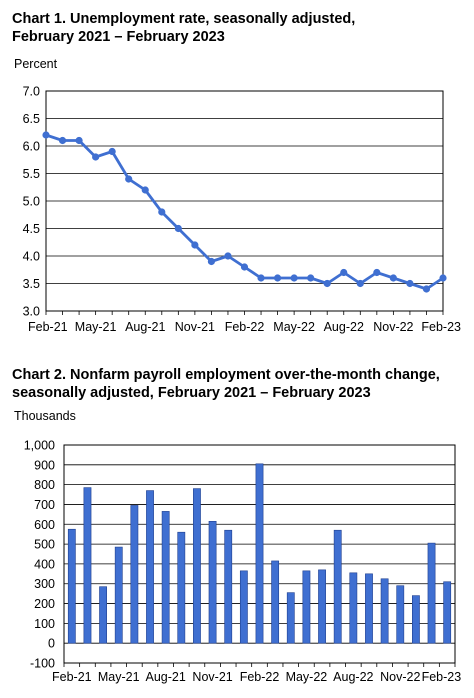 The width and height of the screenshot is (474, 698). Describe the element at coordinates (39, 446) in the screenshot. I see `chart2-y-tick-label: 1,000` at that location.